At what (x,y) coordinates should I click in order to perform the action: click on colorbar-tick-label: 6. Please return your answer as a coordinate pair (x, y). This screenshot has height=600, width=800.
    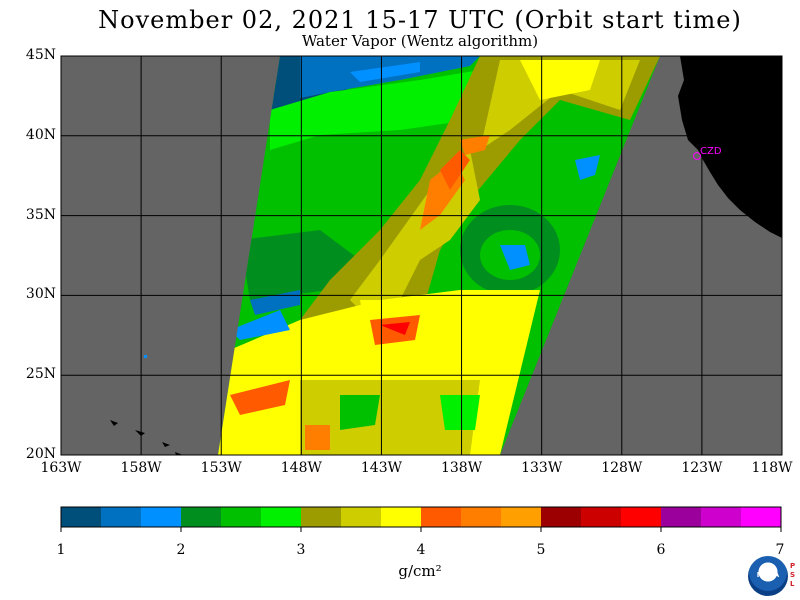
    Looking at the image, I should click on (661, 550).